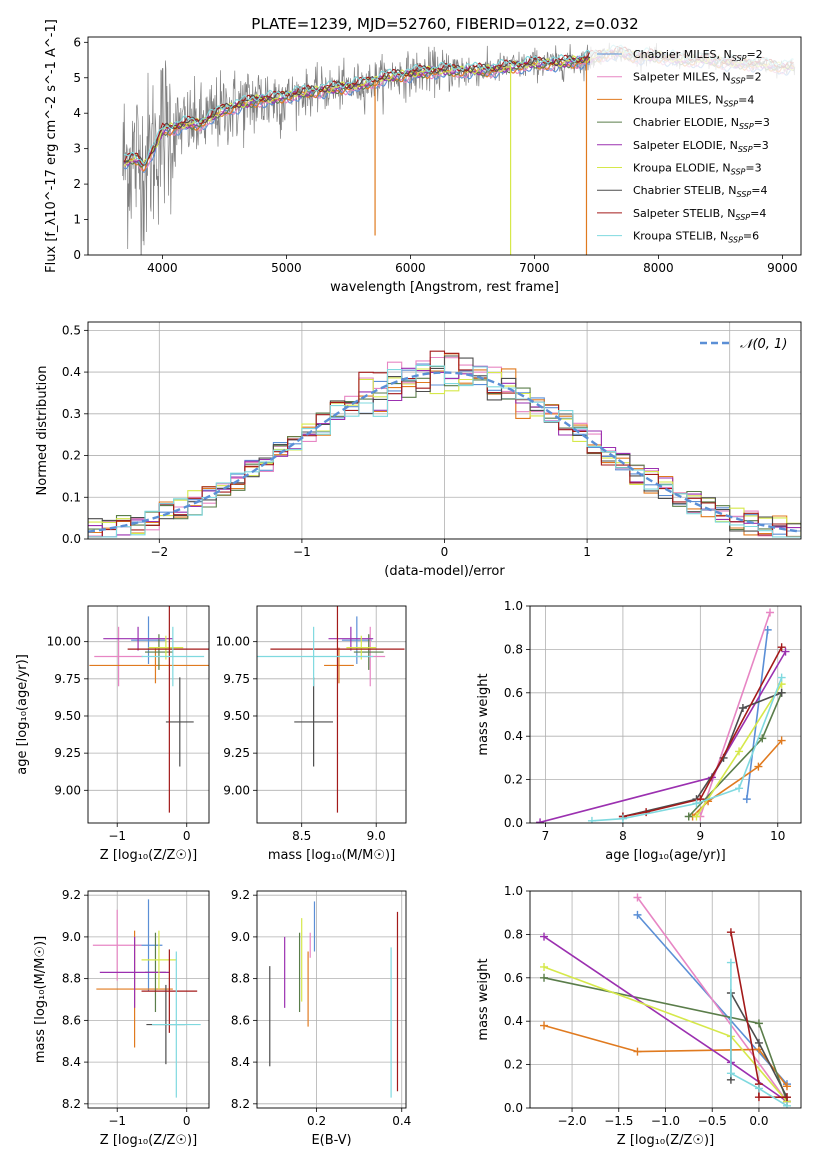 This screenshot has height=1170, width=819. What do you see at coordinates (699, 214) in the screenshot?
I see `legend-label: Salpeter STELIB, NSSP=4` at bounding box center [699, 214].